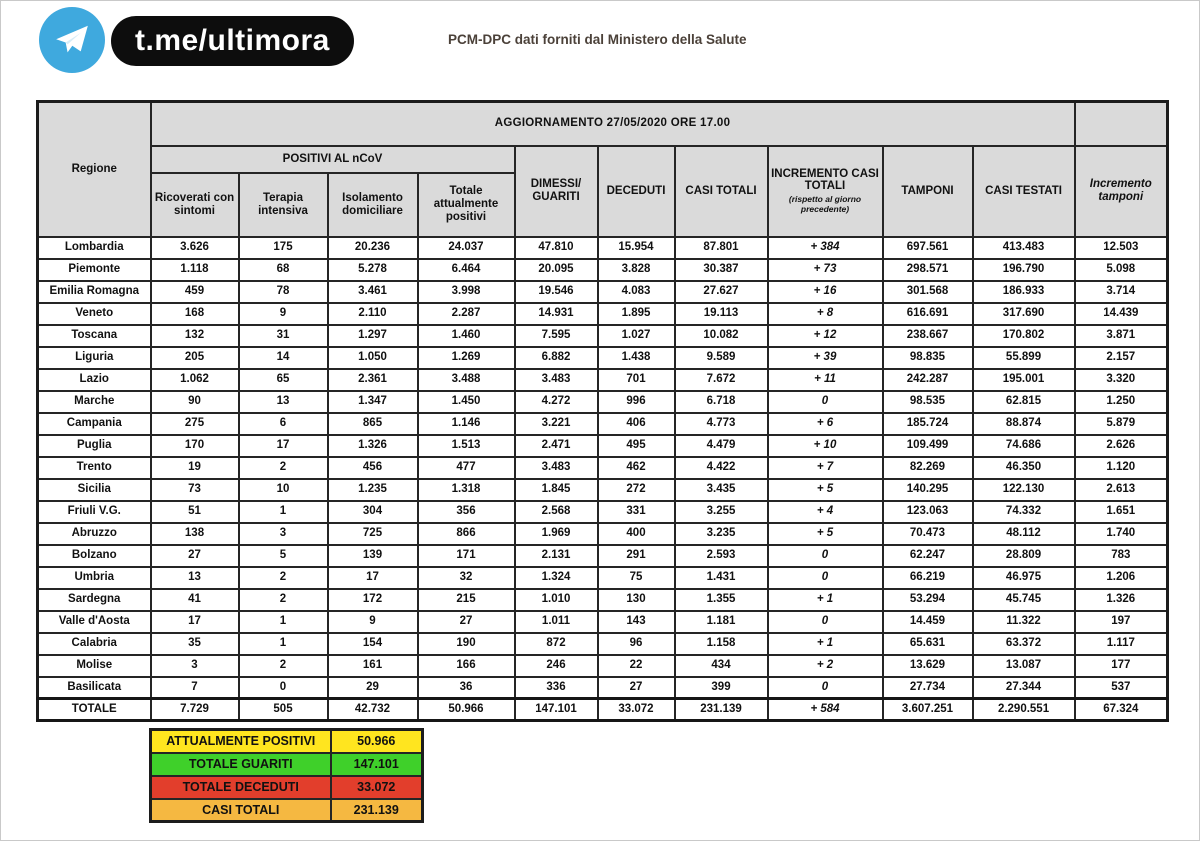 This screenshot has height=841, width=1200. What do you see at coordinates (1121, 511) in the screenshot?
I see `cell-incremento-tamponi: 1.651` at bounding box center [1121, 511].